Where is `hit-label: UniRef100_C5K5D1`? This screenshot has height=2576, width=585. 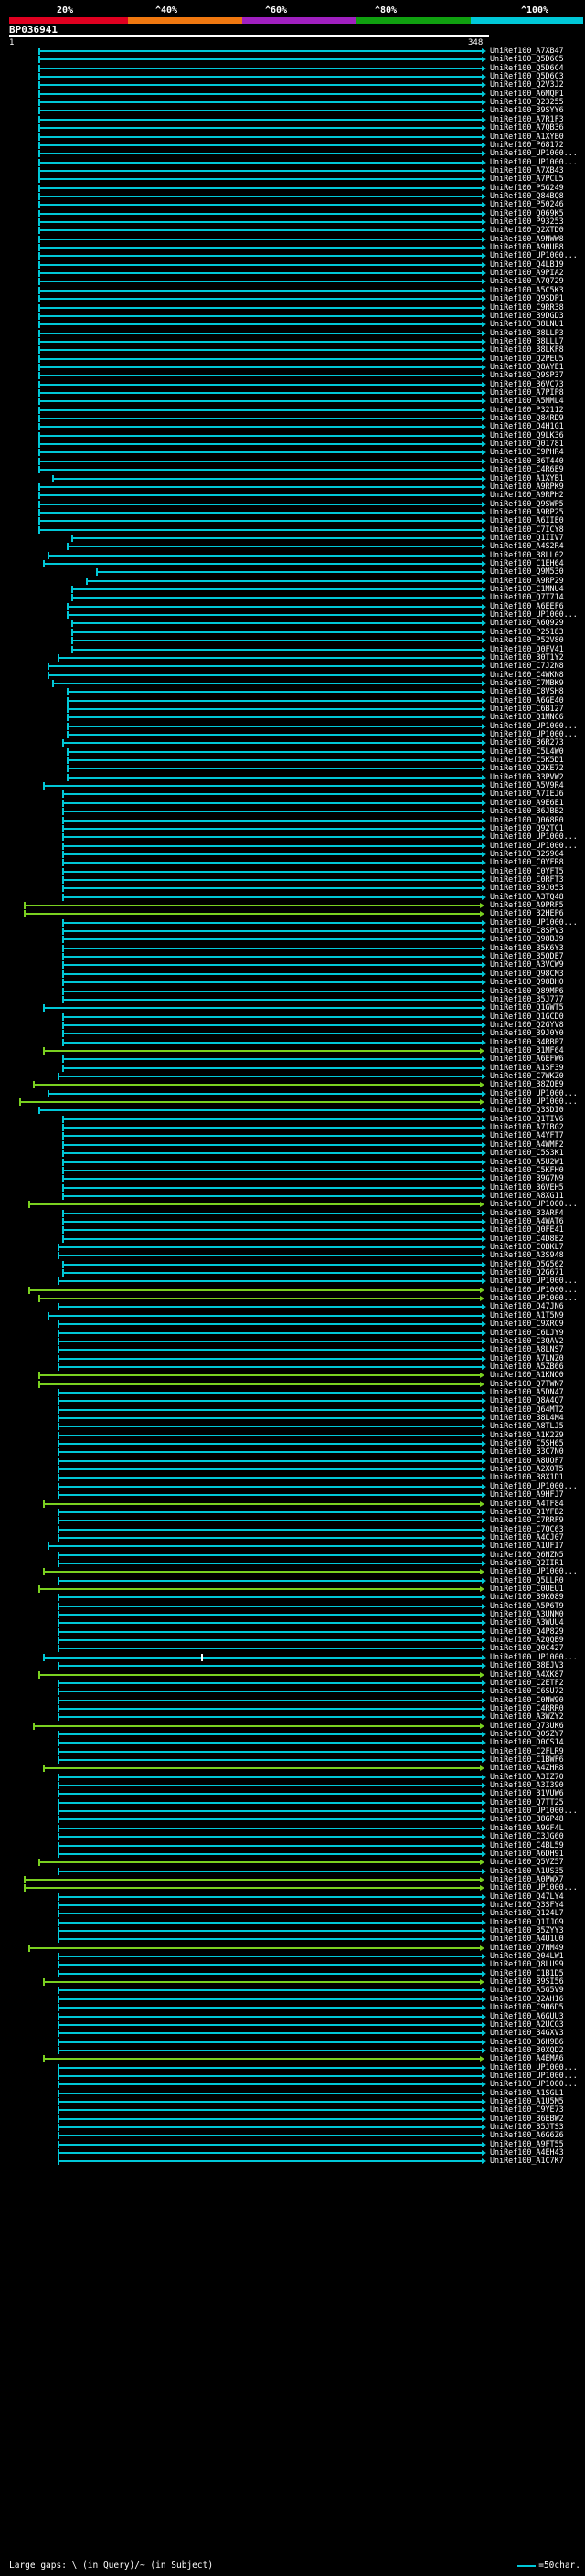
hit-label: UniRef100_C5K5D1 is located at coordinates (527, 760).